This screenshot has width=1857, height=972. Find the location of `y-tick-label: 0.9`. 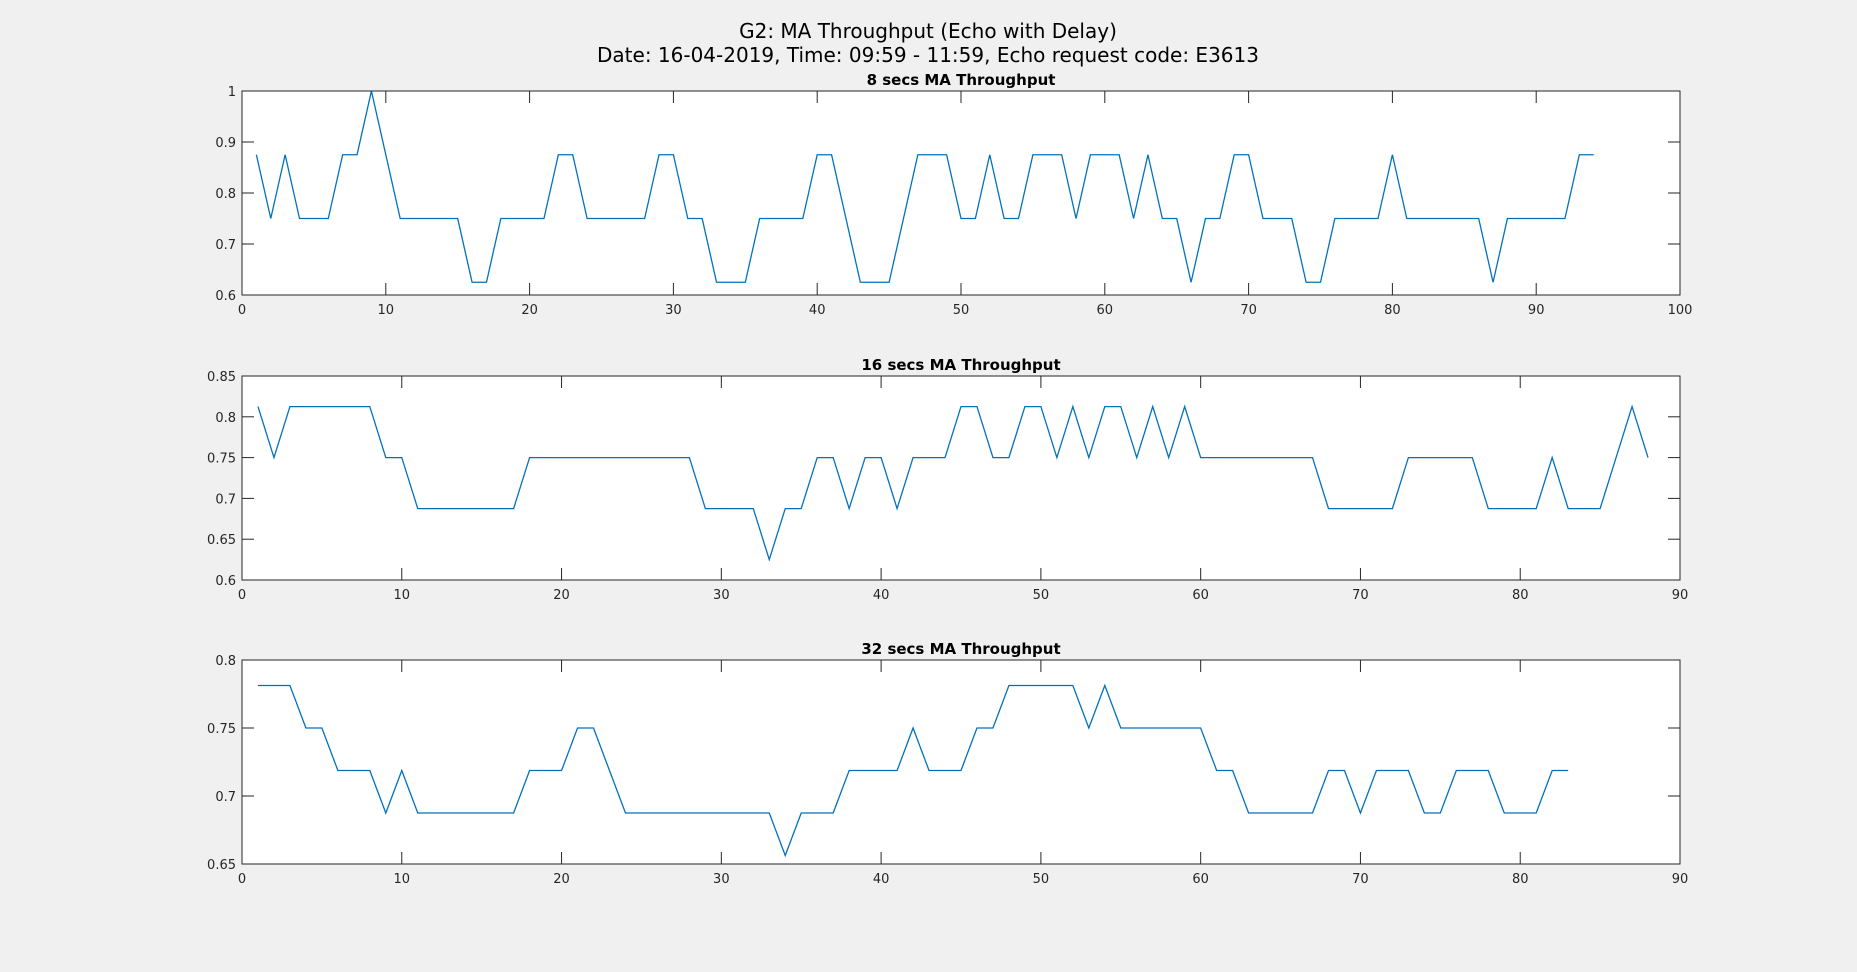

y-tick-label: 0.9 is located at coordinates (225, 143).